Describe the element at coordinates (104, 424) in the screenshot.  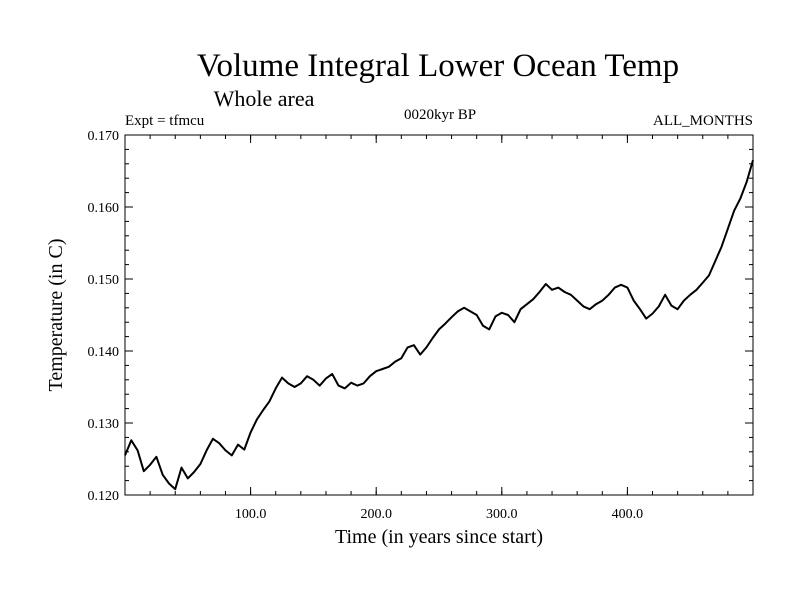
I see `y-tick-label: 0.130` at that location.